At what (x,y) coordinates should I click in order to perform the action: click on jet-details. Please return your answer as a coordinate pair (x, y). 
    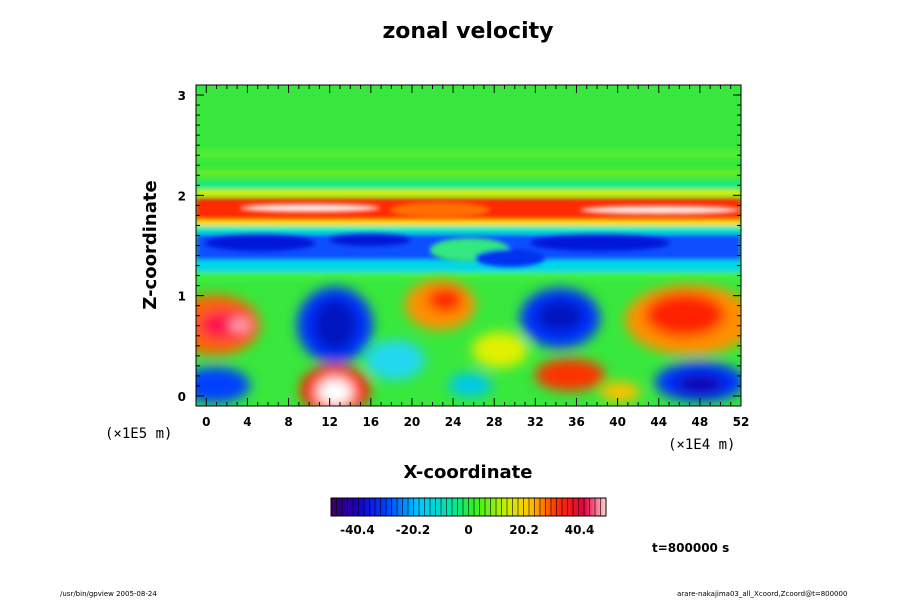
    Looking at the image, I should click on (472, 234).